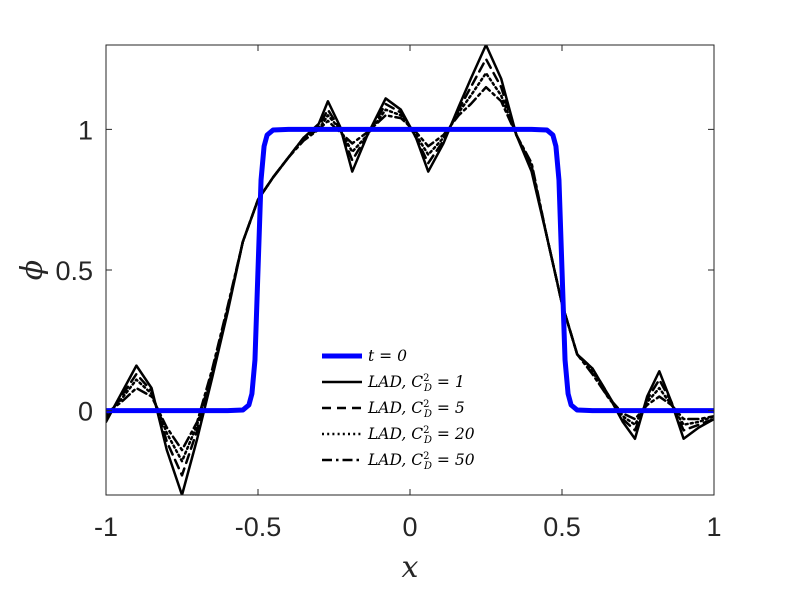  Describe the element at coordinates (85, 130) in the screenshot. I see `y-tick-label: 1` at that location.